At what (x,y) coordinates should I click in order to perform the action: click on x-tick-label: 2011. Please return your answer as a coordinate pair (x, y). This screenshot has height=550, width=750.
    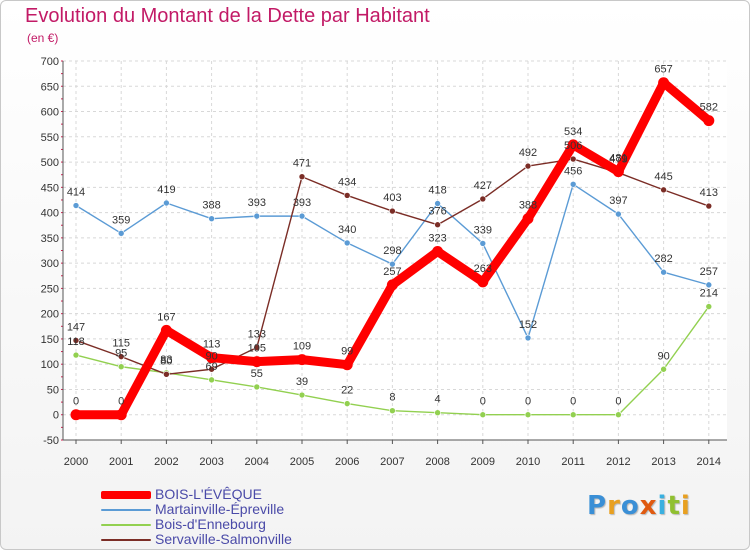
    Looking at the image, I should click on (573, 462).